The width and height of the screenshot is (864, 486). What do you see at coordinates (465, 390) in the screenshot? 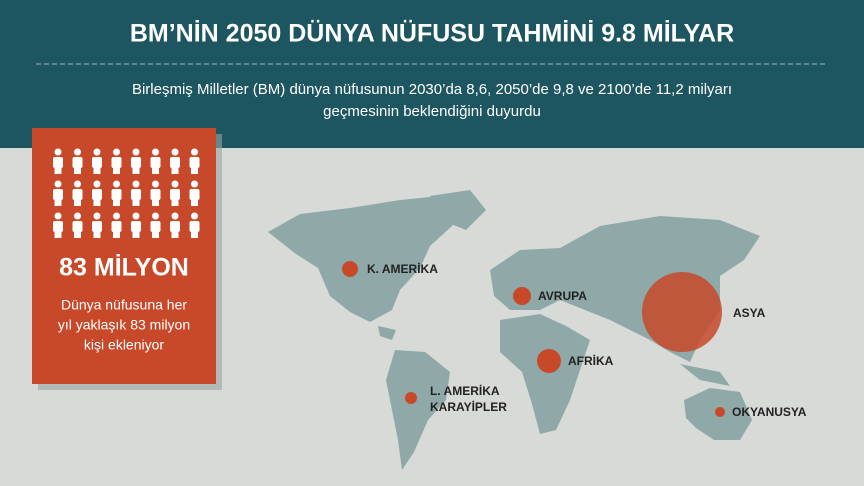
I see `region-label: L. AMERİKA` at bounding box center [465, 390].